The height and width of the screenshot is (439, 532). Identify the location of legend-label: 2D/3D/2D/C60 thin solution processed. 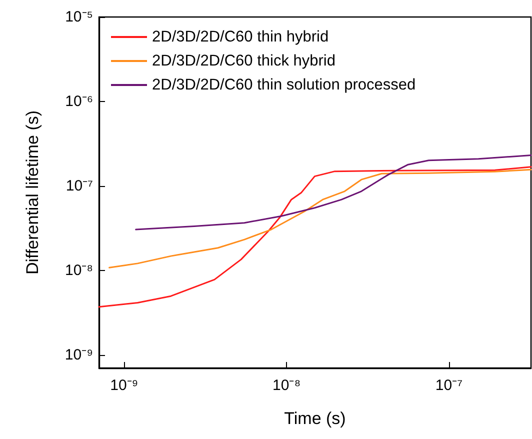
(284, 85).